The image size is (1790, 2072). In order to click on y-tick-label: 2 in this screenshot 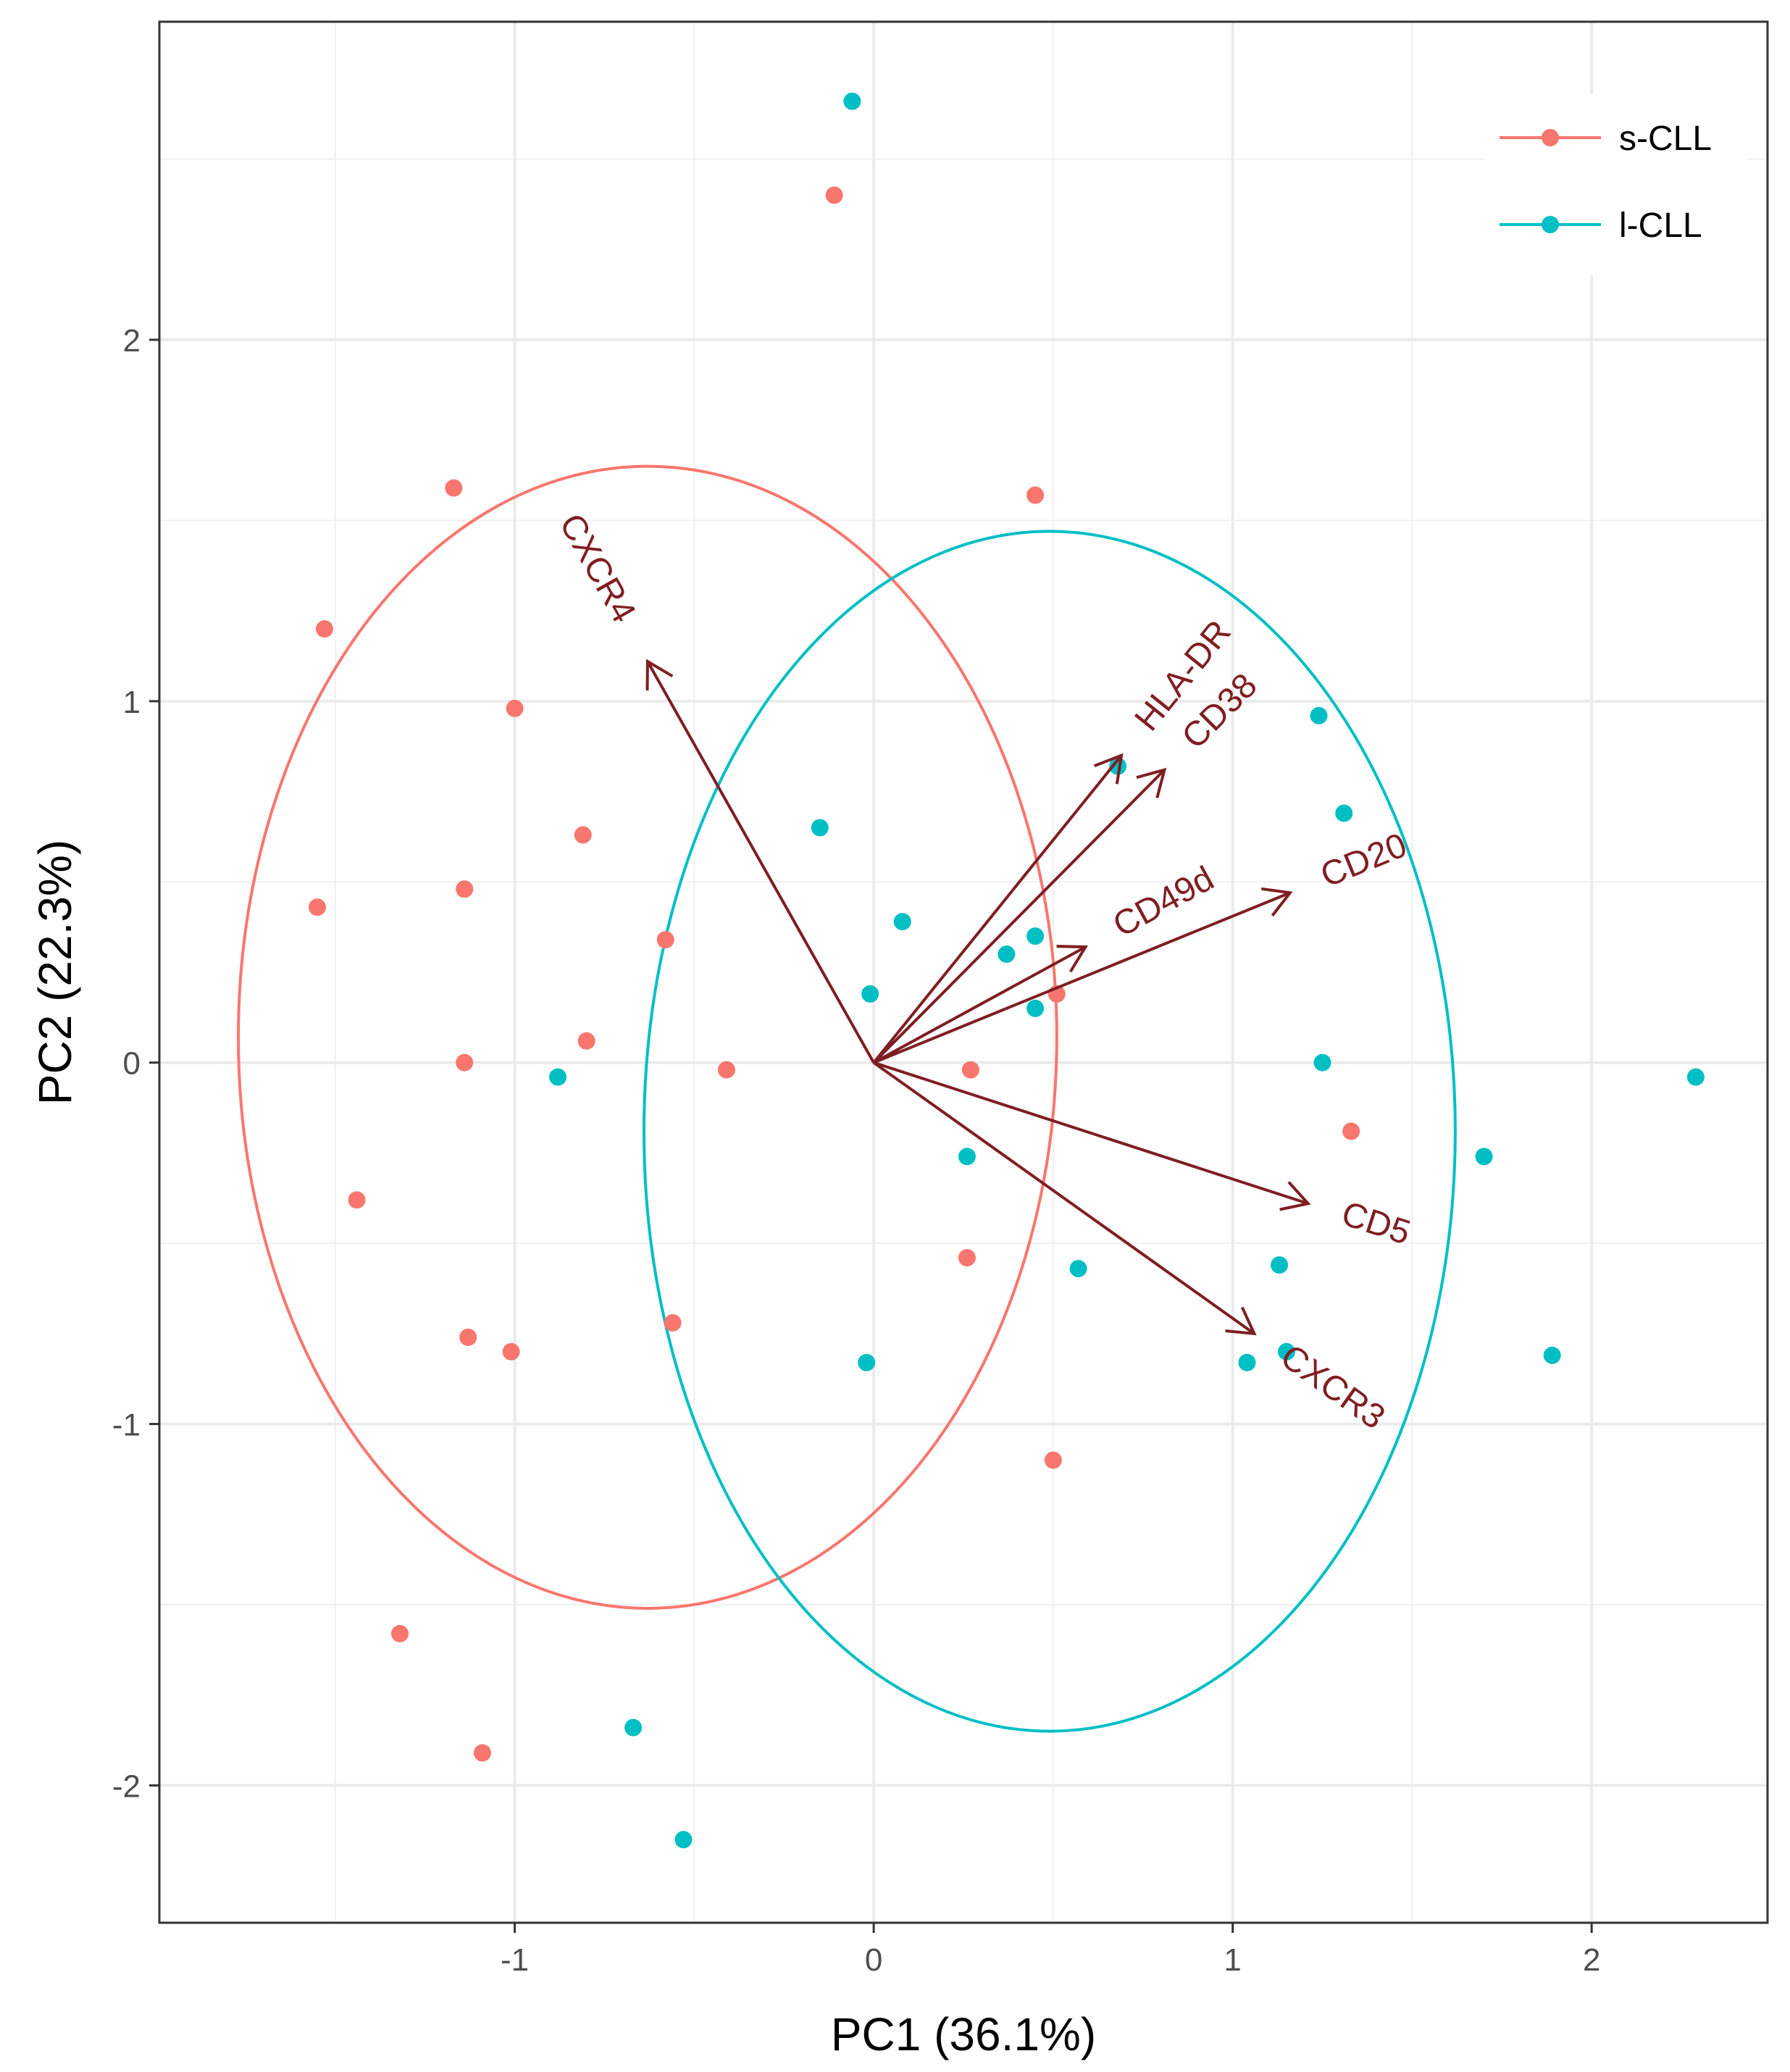, I will do `click(132, 341)`.